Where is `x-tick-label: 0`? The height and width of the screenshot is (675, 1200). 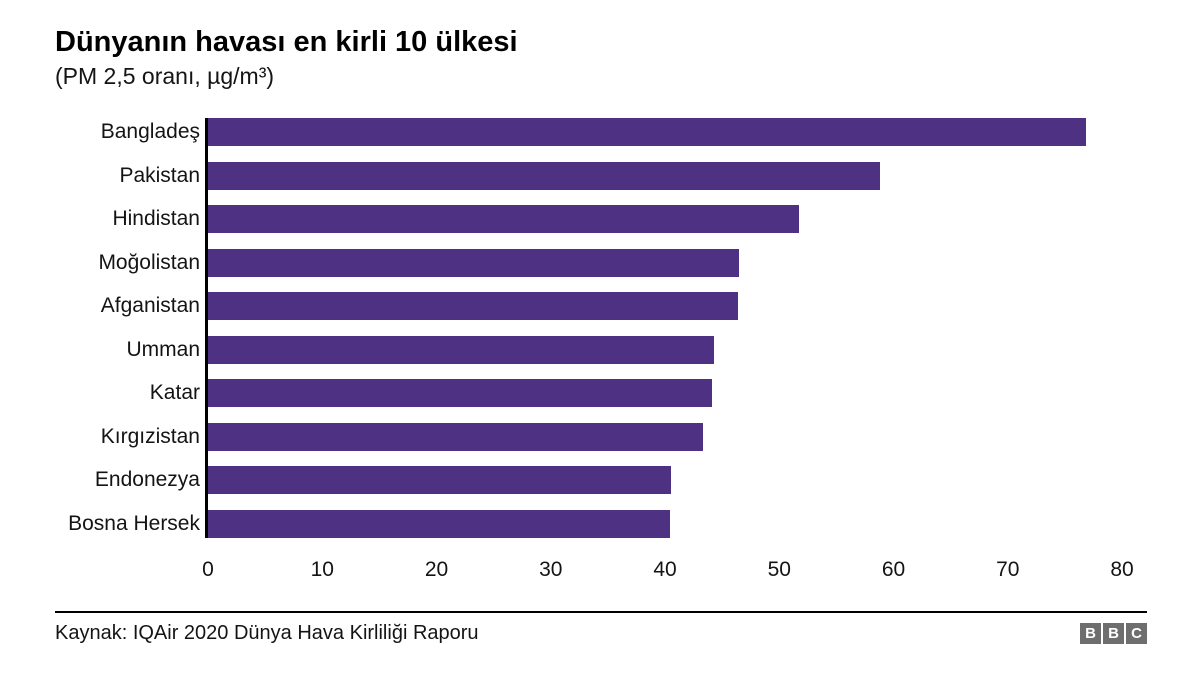
x-tick-label: 0 is located at coordinates (208, 569).